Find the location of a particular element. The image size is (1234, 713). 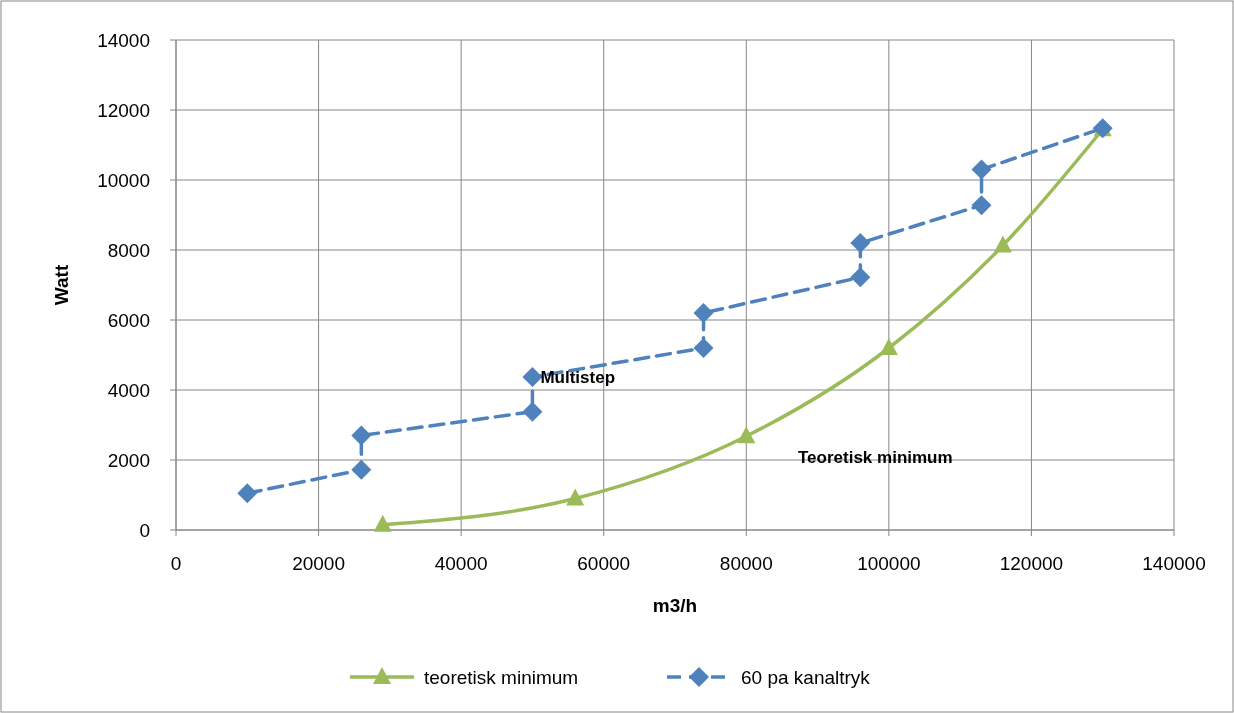

x-tick-label: 100000 is located at coordinates (889, 563).